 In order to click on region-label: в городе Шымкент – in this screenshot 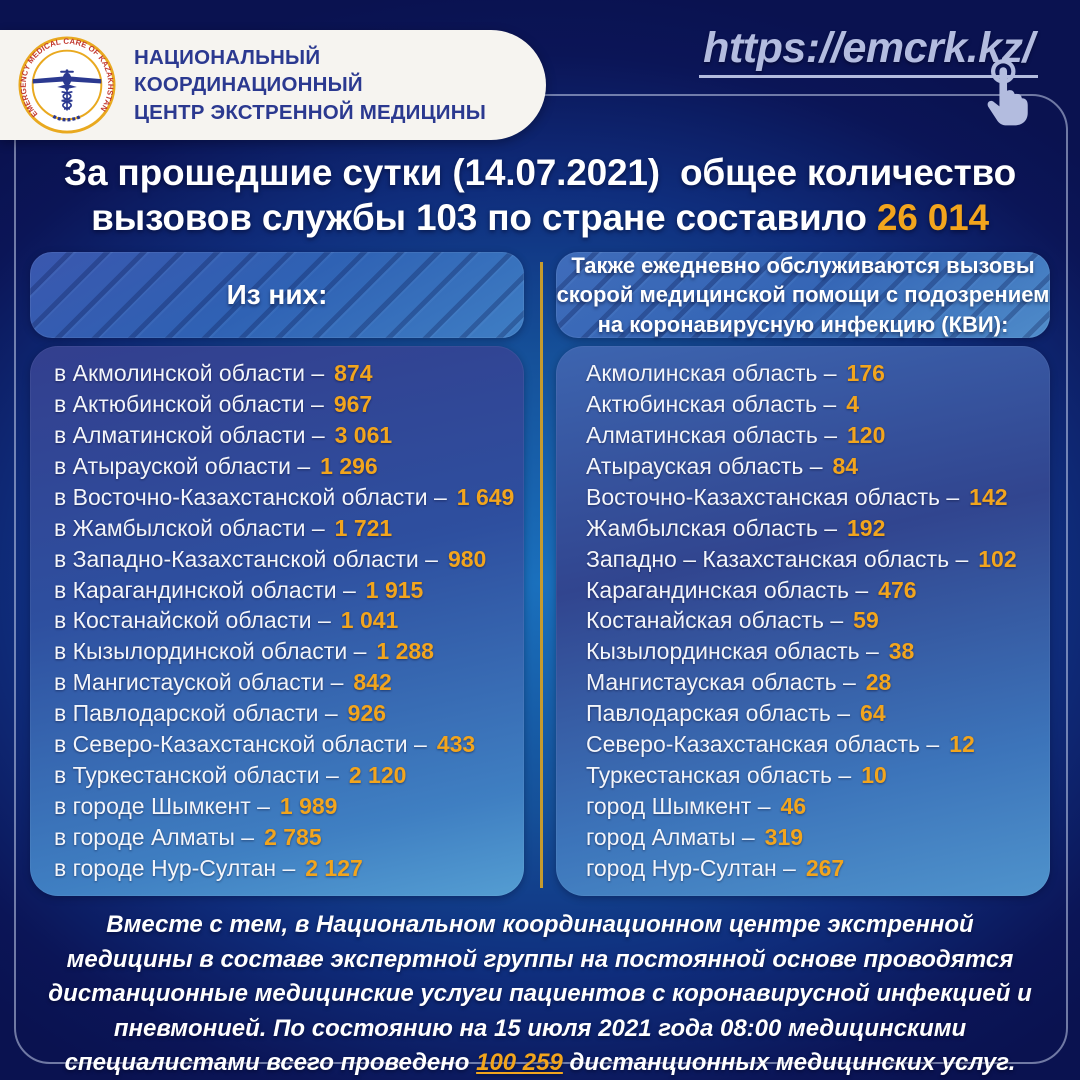, I will do `click(162, 806)`.